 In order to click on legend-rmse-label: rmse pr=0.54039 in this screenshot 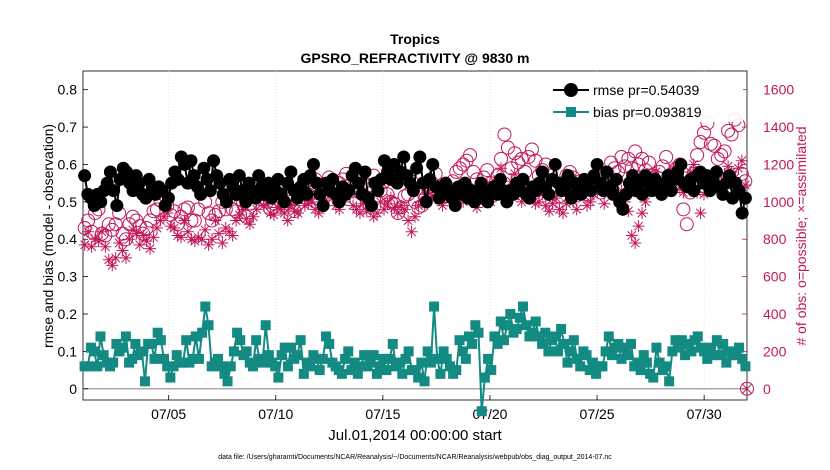, I will do `click(646, 90)`.